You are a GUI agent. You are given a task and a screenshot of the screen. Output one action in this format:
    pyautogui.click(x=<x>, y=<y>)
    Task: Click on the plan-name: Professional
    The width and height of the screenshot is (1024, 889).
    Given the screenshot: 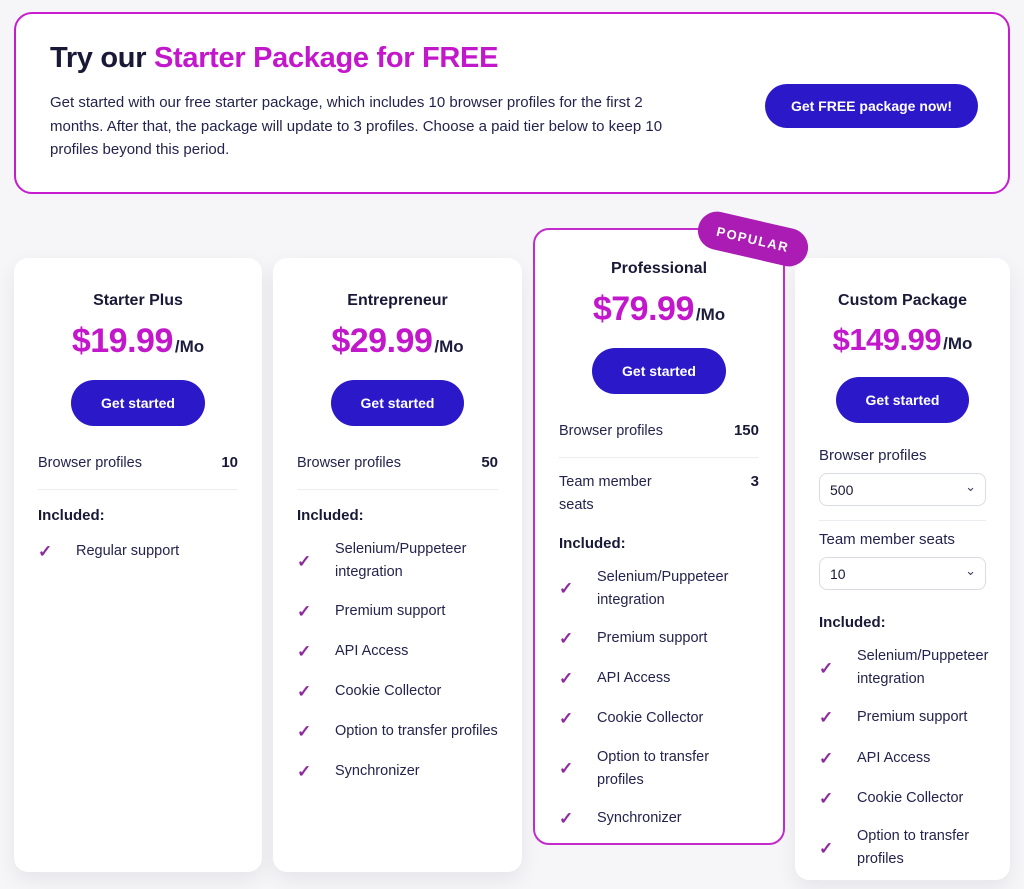 What is the action you would take?
    pyautogui.click(x=659, y=268)
    